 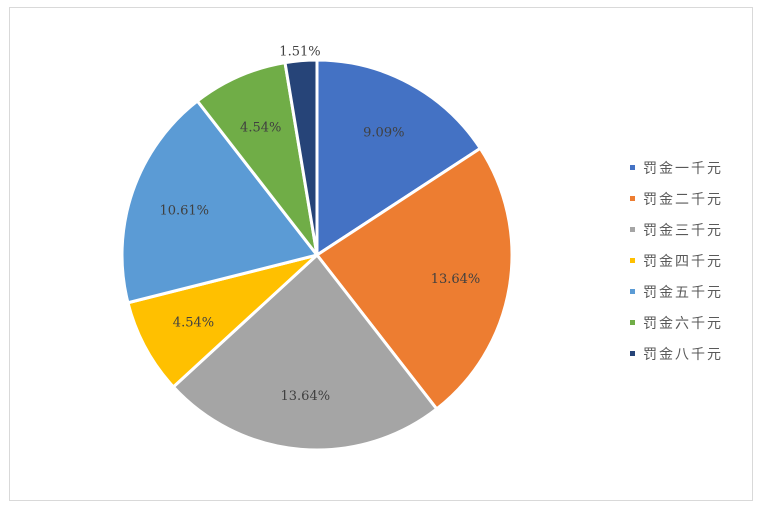 I want to click on legend-label: 罚金六千元, so click(x=683, y=323).